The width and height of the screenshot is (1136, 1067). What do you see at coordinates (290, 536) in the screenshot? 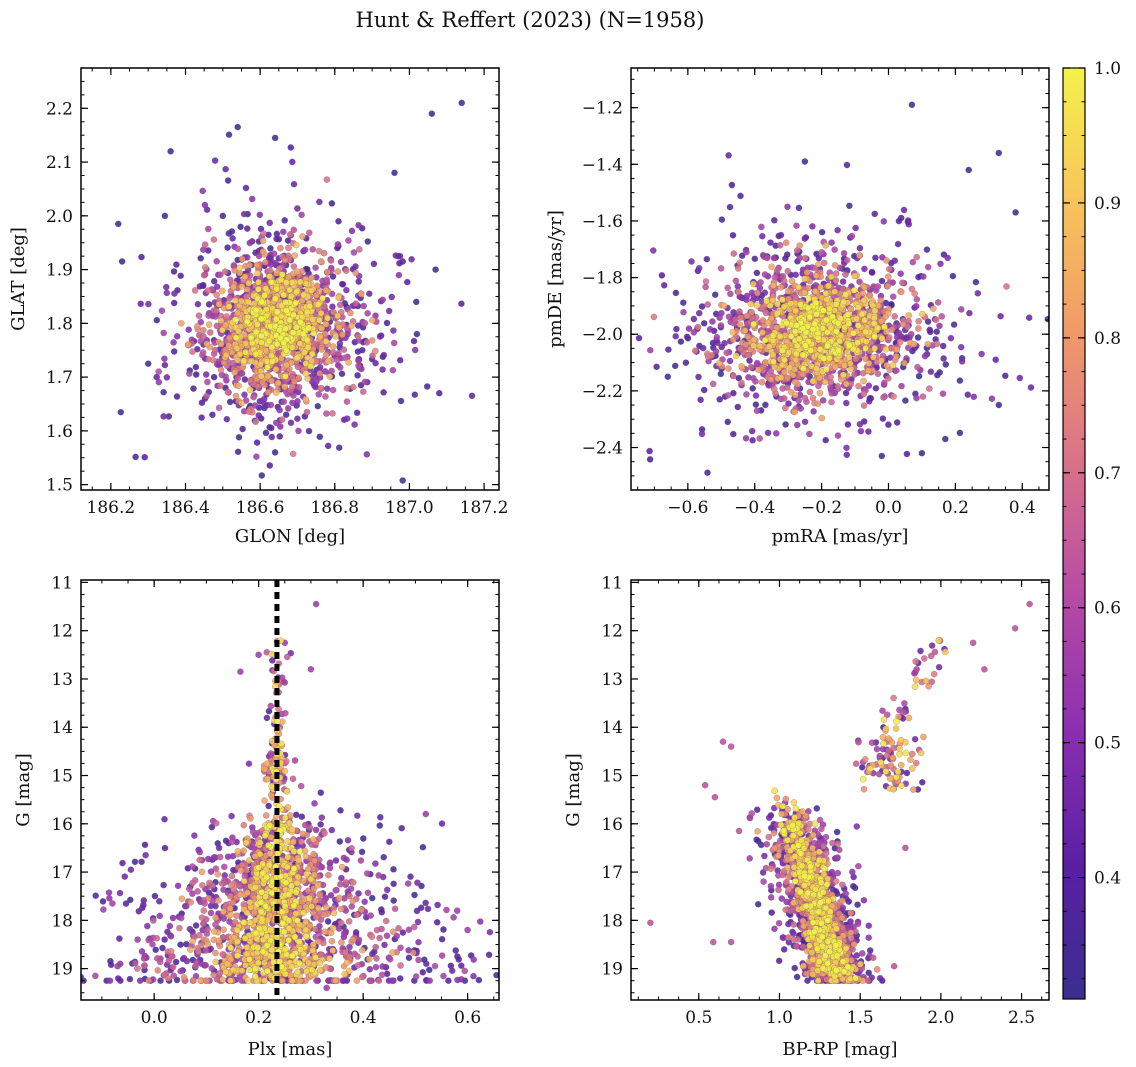
I see `sky-xlabel: GLON [deg]` at bounding box center [290, 536].